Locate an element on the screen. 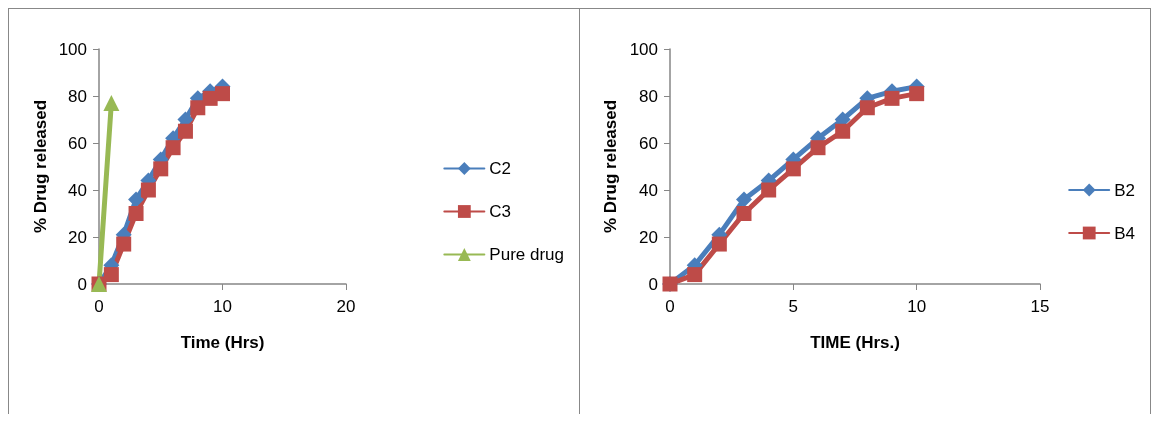  legend-label: C2 is located at coordinates (500, 168).